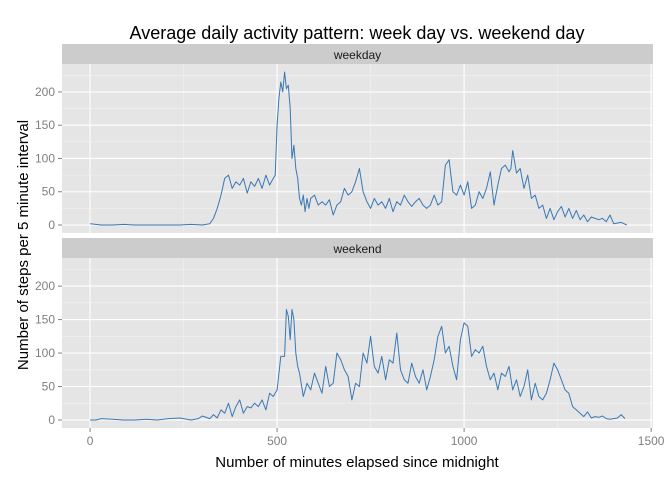  I want to click on strip-bg-weekday, so click(357, 54).